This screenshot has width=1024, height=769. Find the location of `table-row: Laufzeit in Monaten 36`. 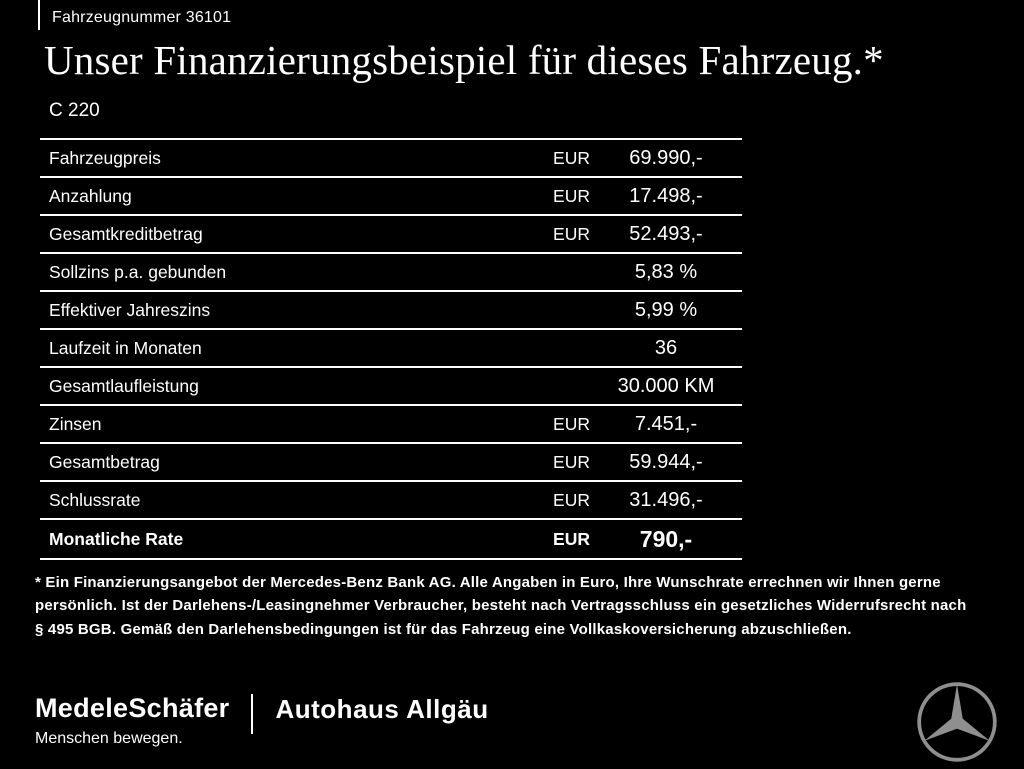

table-row: Laufzeit in Monaten 36 is located at coordinates (391, 347).